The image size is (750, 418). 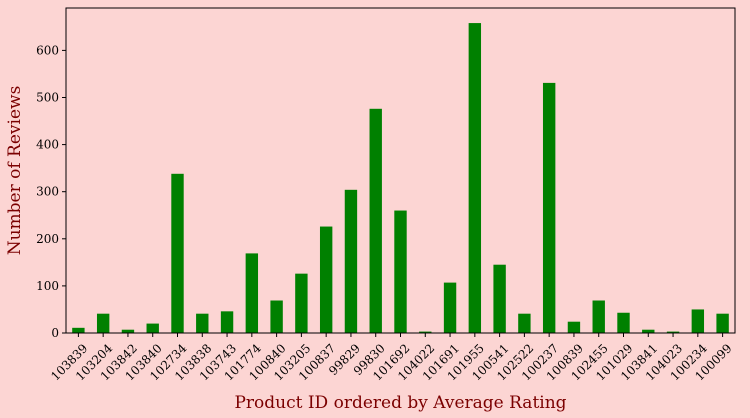 What do you see at coordinates (15, 171) in the screenshot?
I see `y-axis-title: Number of Reviews` at bounding box center [15, 171].